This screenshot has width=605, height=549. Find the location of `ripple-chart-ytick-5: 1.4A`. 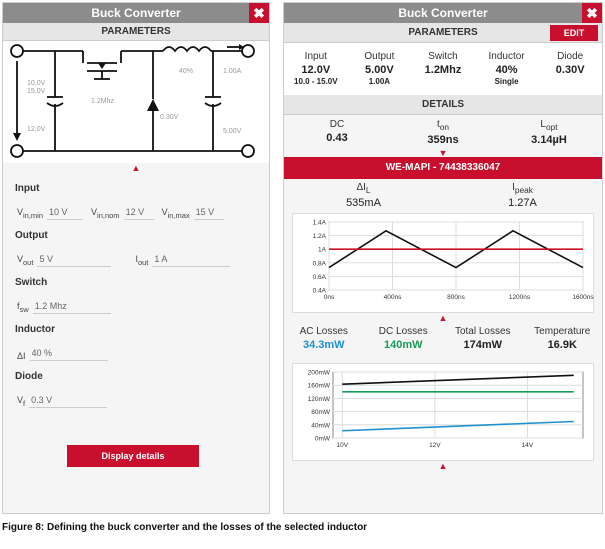

ripple-chart-ytick-5: 1.4A is located at coordinates (320, 223).